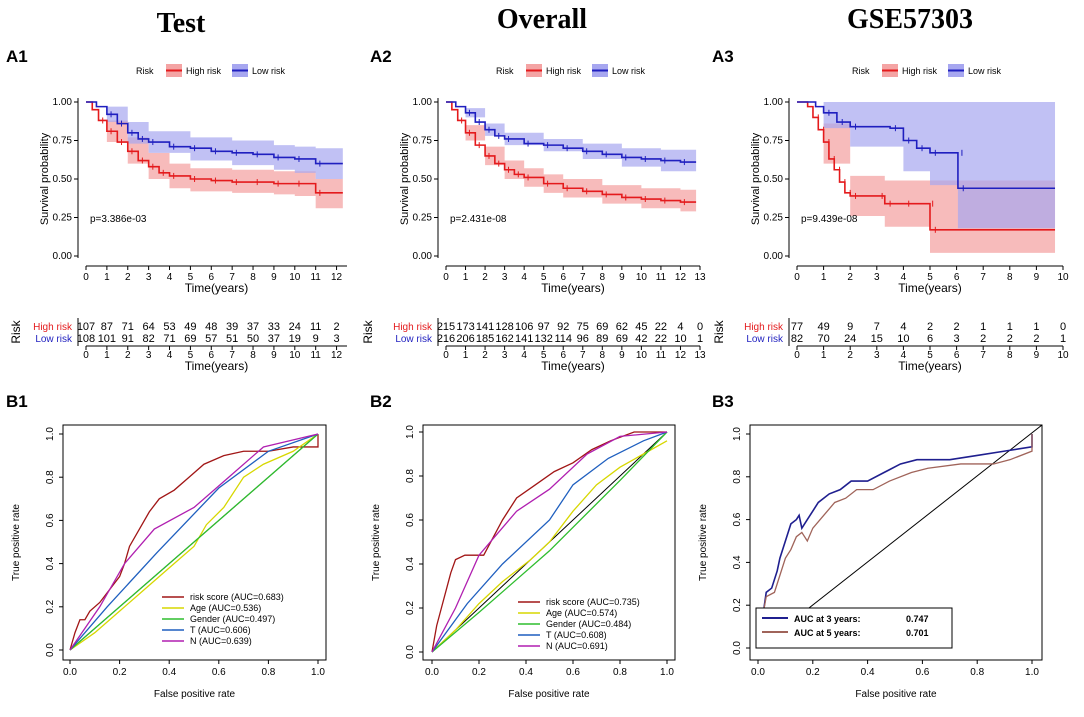 The height and width of the screenshot is (717, 1084). Describe the element at coordinates (128, 355) in the screenshot. I see `risk-x-tick-label: 2` at that location.